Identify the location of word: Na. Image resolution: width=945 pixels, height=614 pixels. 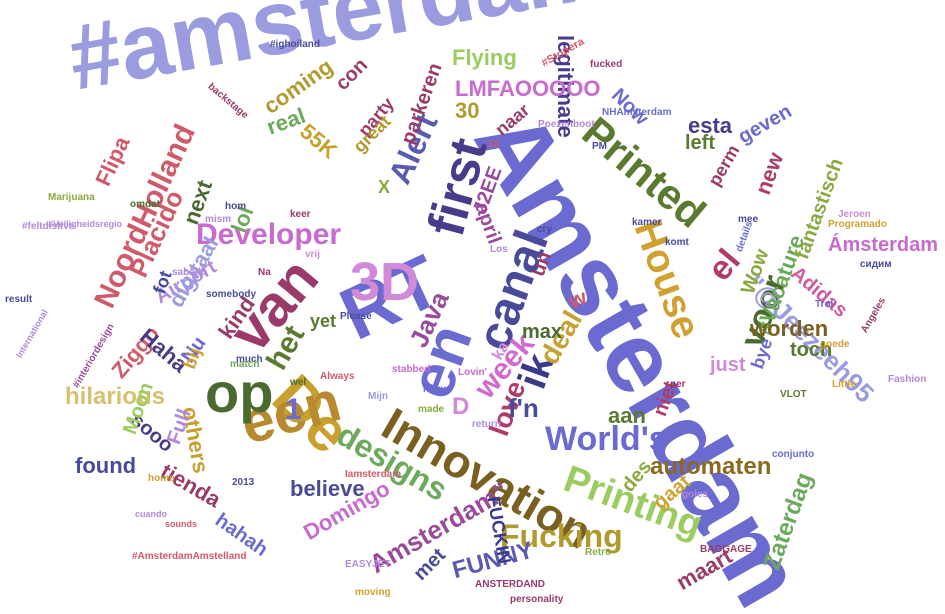
(264, 272).